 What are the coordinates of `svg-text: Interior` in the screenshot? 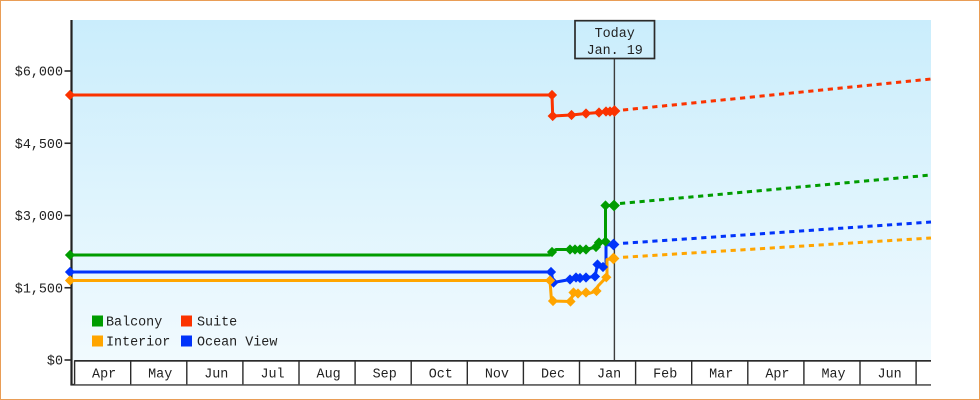 It's located at (138, 343).